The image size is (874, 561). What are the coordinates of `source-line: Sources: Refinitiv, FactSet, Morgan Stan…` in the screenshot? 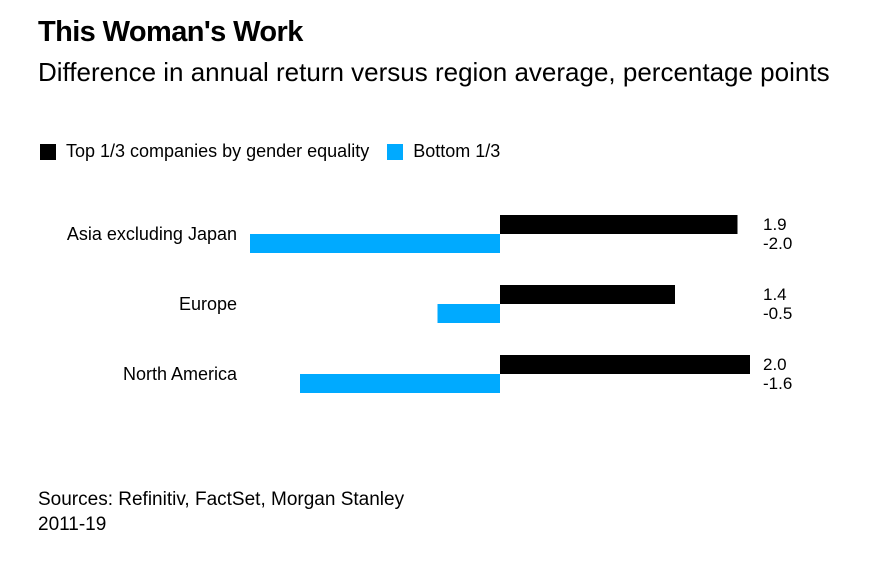 It's located at (221, 499).